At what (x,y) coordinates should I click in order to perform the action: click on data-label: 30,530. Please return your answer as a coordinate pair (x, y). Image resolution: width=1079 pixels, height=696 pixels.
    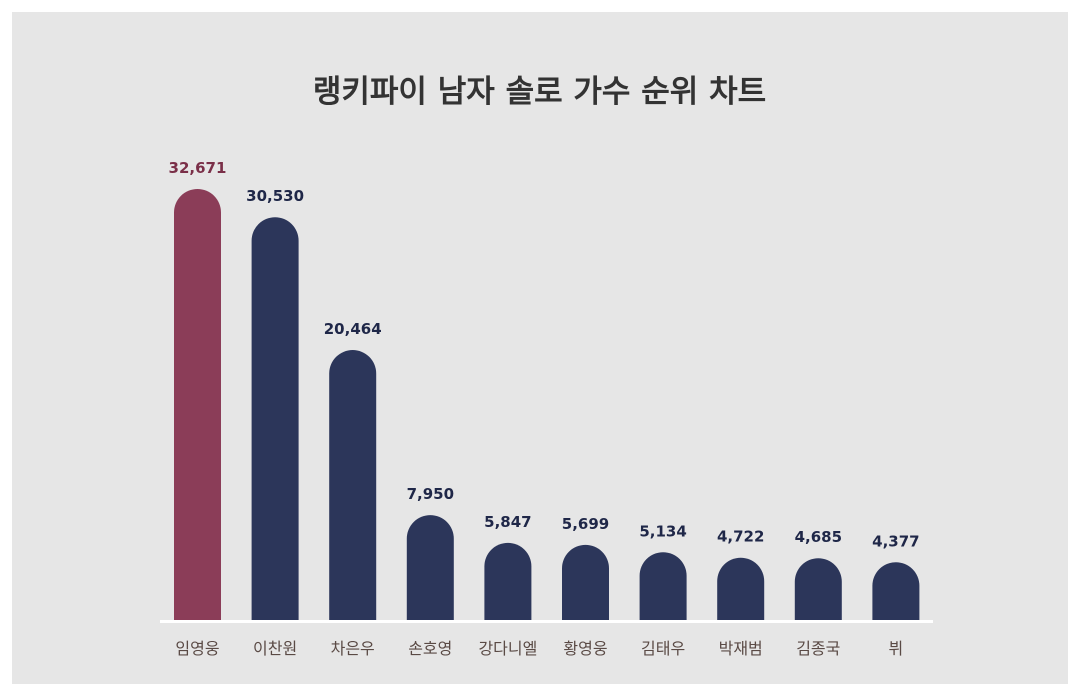
    Looking at the image, I should click on (275, 196).